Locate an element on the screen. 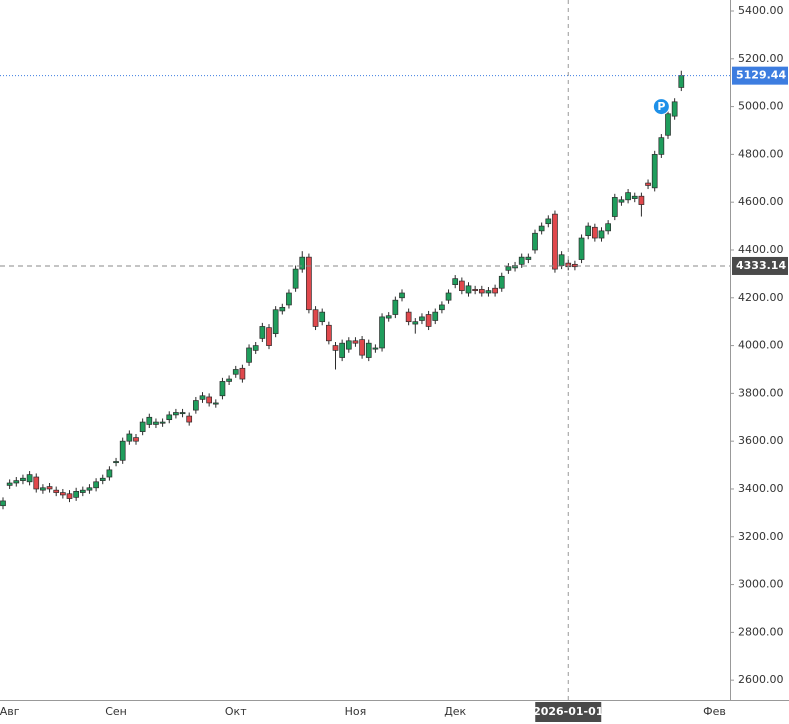 The width and height of the screenshot is (789, 724). y-tick-label: 5400.00 is located at coordinates (761, 10).